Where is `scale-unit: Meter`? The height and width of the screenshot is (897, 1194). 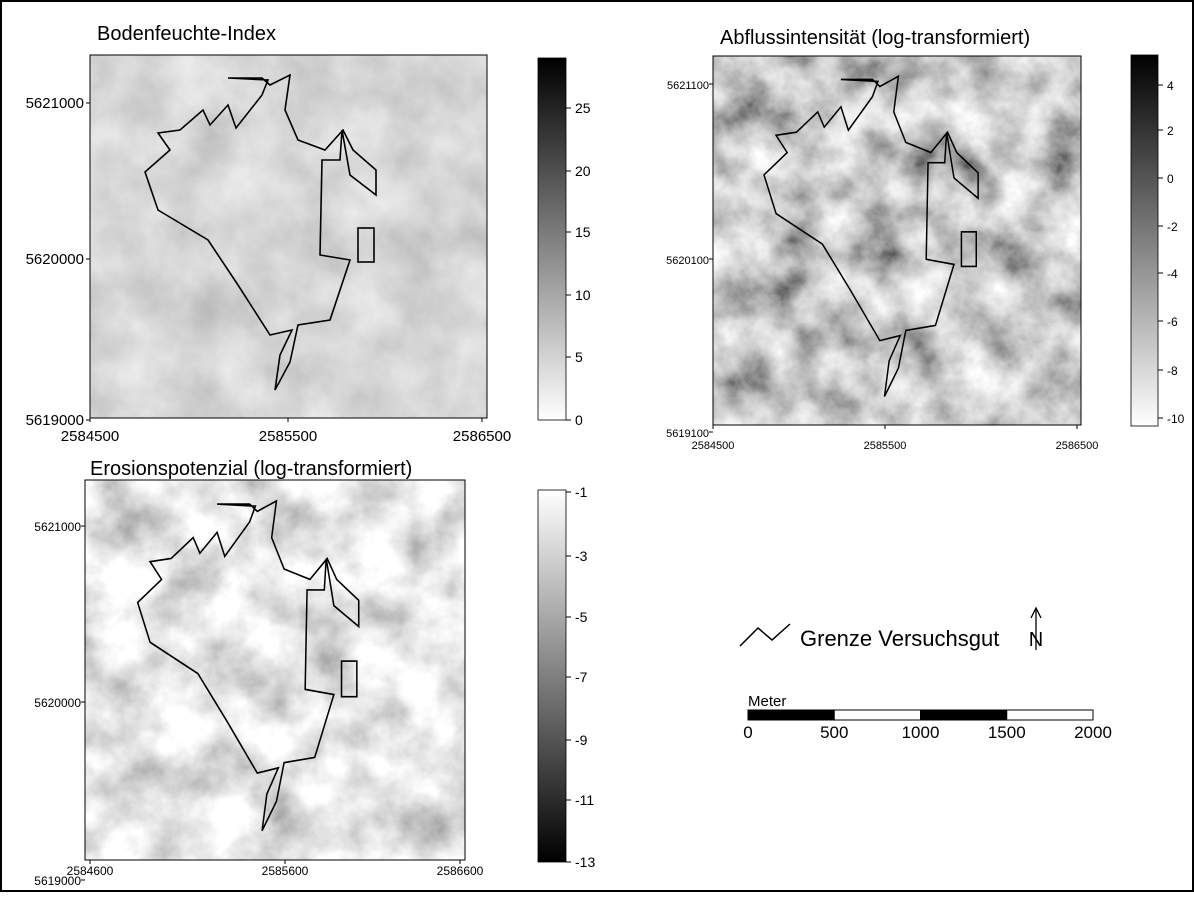 scale-unit: Meter is located at coordinates (767, 701).